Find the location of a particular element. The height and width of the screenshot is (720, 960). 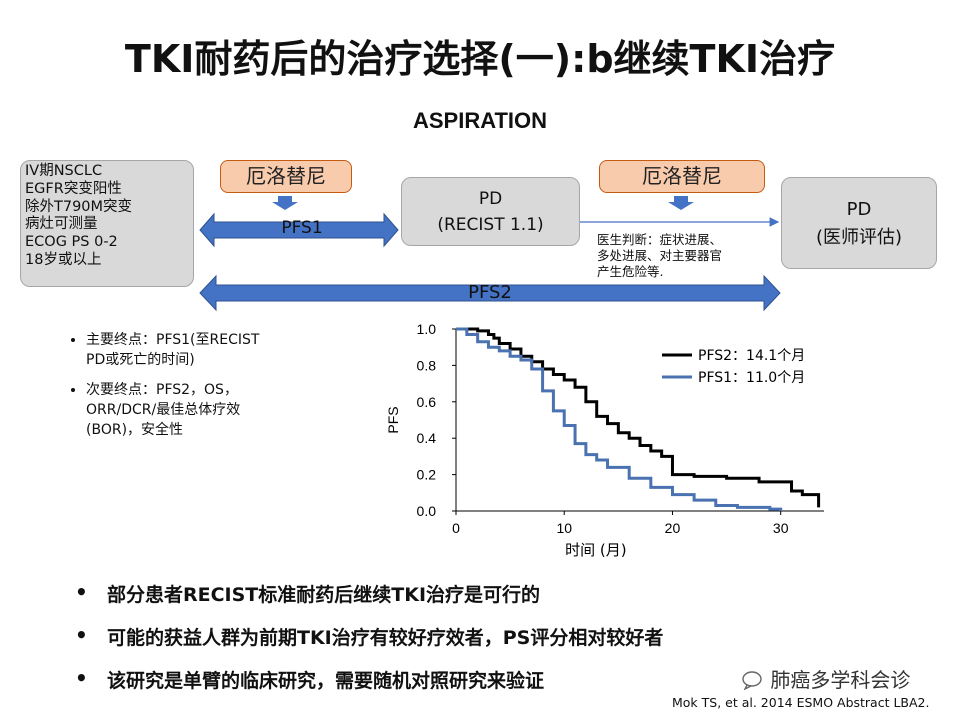

pd-criteria: (RECIST 1.1) is located at coordinates (490, 225).